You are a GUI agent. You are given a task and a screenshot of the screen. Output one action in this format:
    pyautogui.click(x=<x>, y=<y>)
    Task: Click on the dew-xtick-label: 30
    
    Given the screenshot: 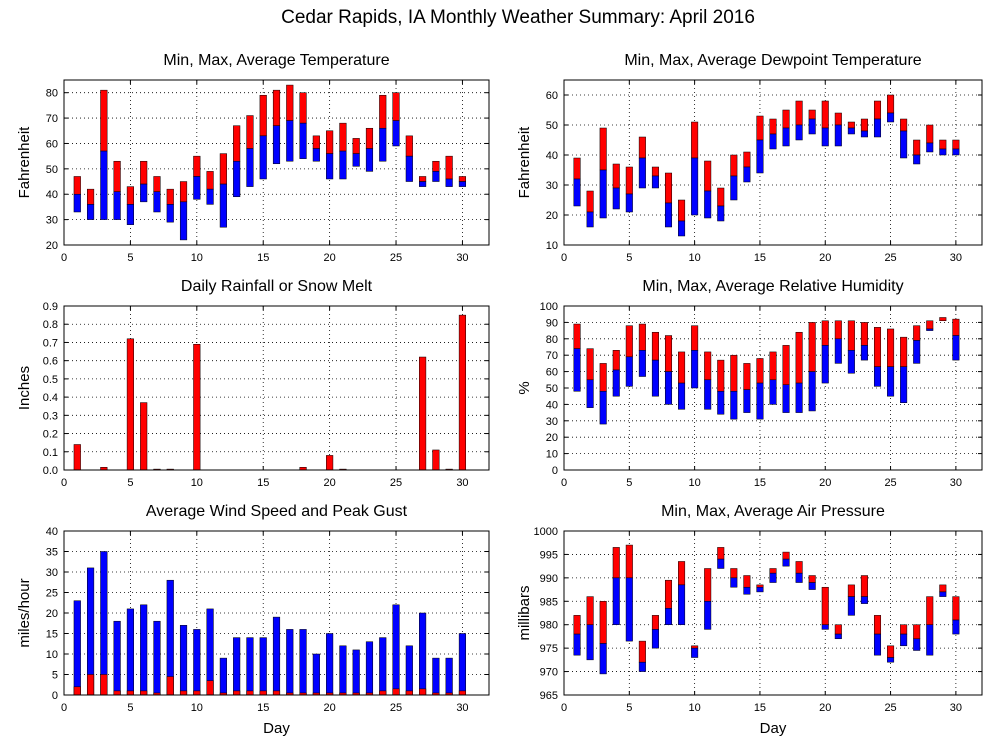 What is the action you would take?
    pyautogui.click(x=956, y=258)
    